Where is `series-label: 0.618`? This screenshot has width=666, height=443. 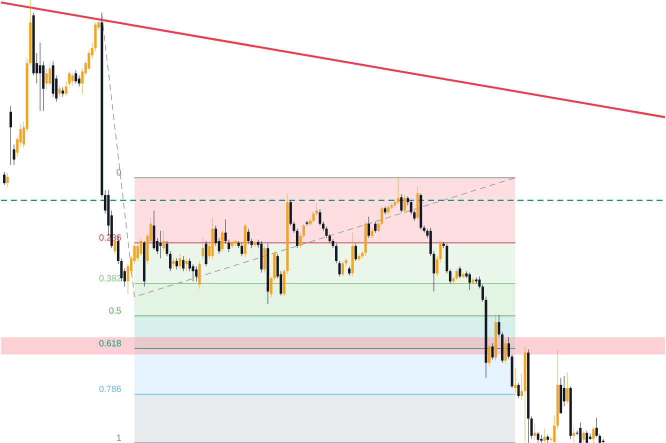
series-label: 0.618 is located at coordinates (110, 343).